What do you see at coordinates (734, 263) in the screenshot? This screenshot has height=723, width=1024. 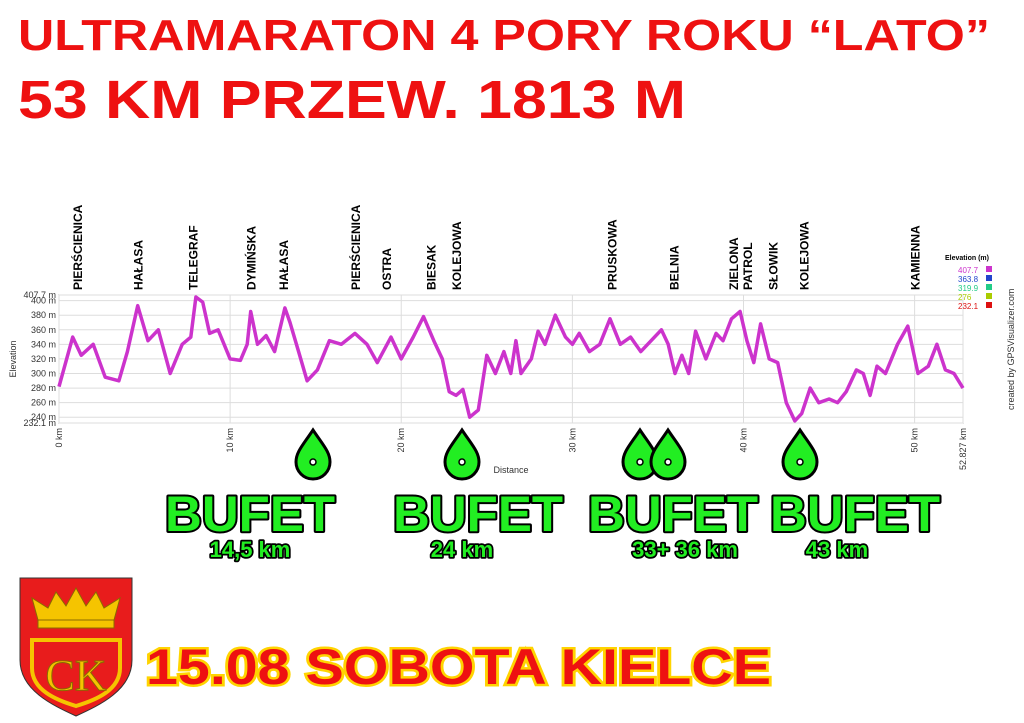 I see `waypoint-label: ZIELONA` at bounding box center [734, 263].